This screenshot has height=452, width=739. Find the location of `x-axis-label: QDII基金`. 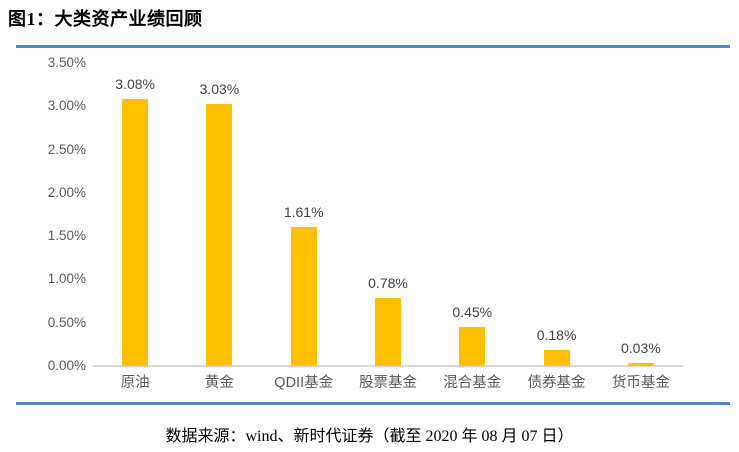

x-axis-label: QDII基金 is located at coordinates (304, 383).